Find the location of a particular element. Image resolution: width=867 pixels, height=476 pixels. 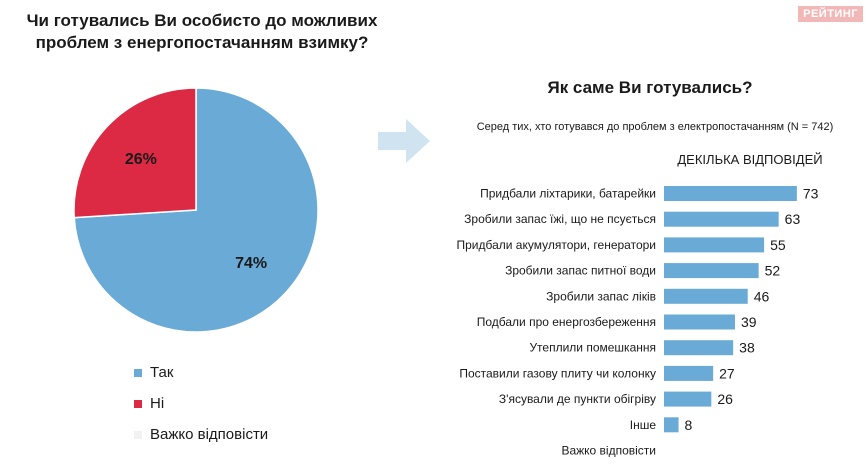

bar-category-label: Поставили газову плиту чи колонку is located at coordinates (557, 373).